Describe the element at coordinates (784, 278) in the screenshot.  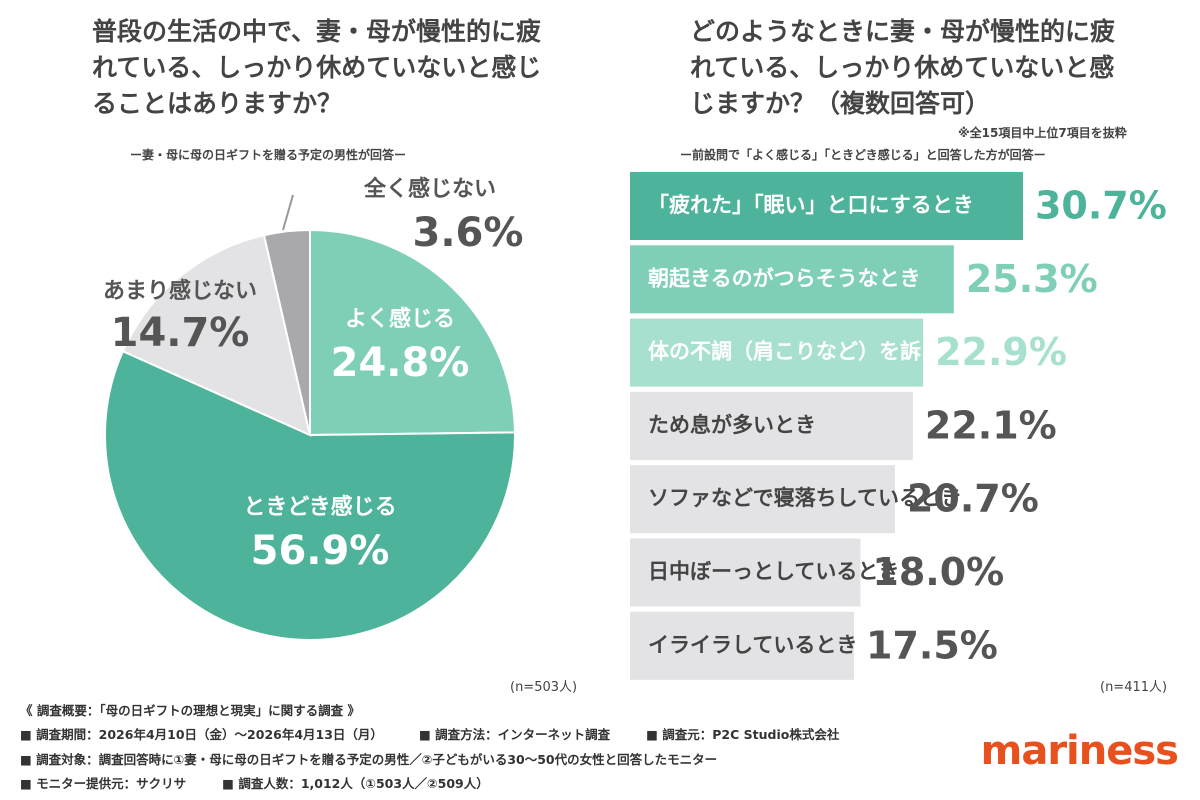
I see `bar-label: 朝起きるのがつらそうなとき` at that location.